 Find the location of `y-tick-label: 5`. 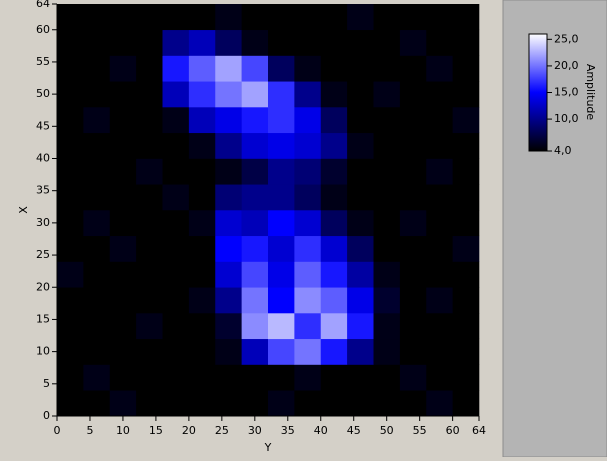

y-tick-label: 5 is located at coordinates (46, 383).